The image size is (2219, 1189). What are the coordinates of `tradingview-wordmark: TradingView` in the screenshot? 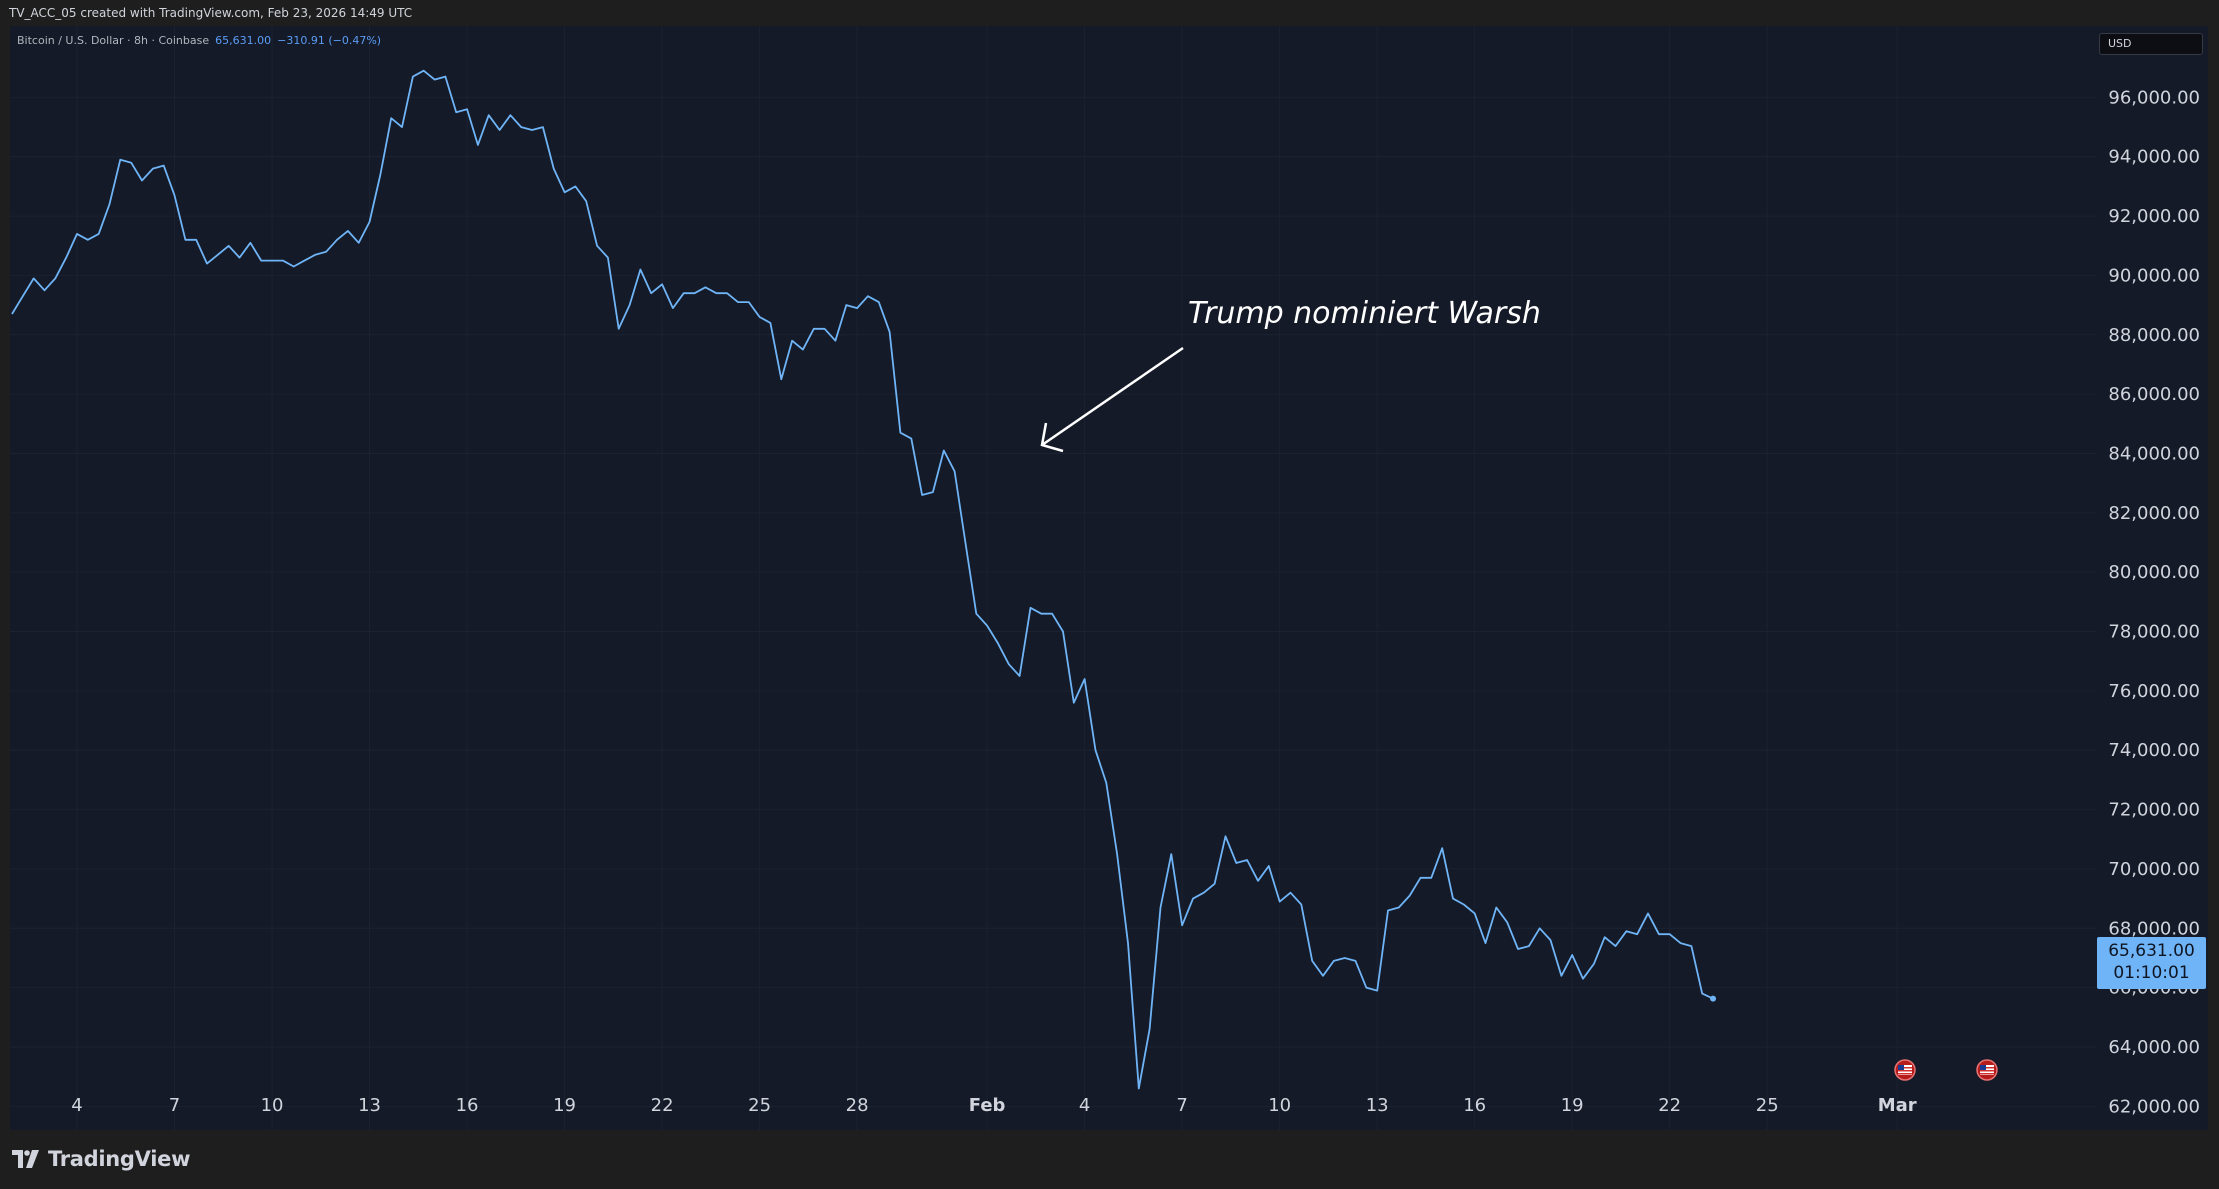 It's located at (119, 1159).